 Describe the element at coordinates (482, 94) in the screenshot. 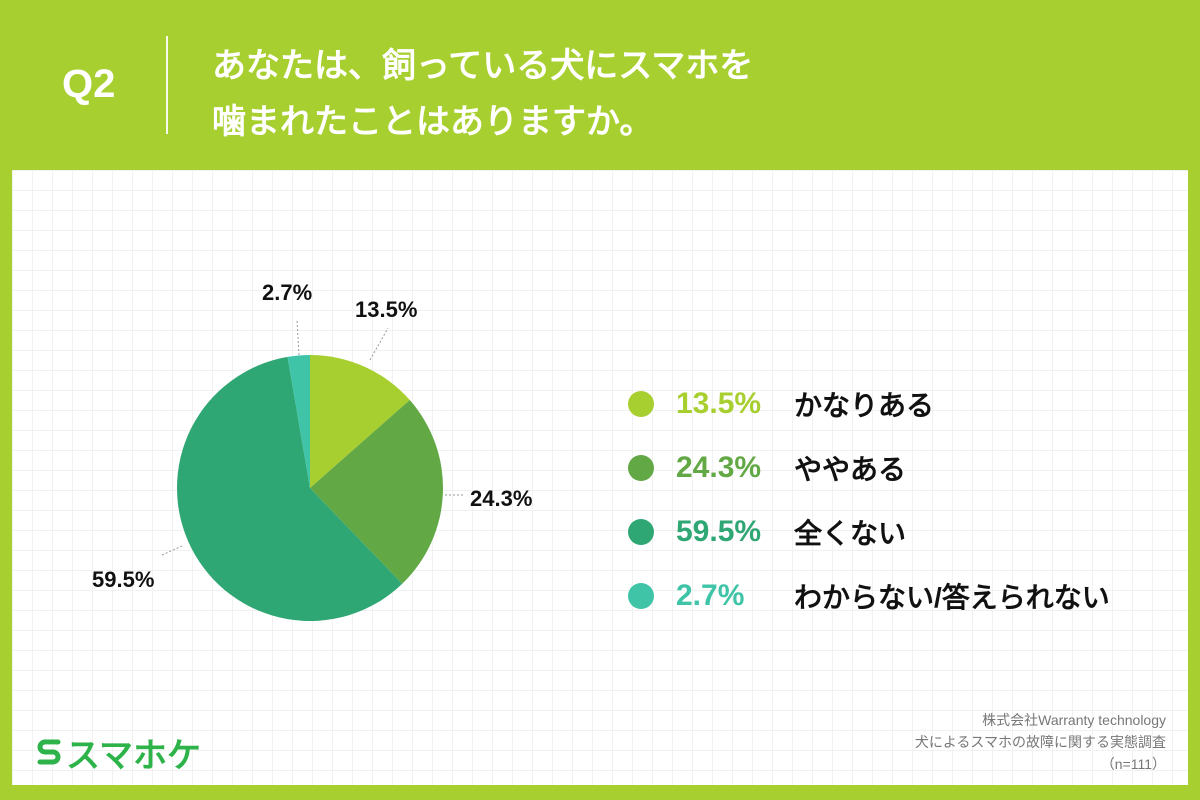

I see `question-title: あなたは、飼っている犬にスマホを 噛まれたことはありますか。` at that location.